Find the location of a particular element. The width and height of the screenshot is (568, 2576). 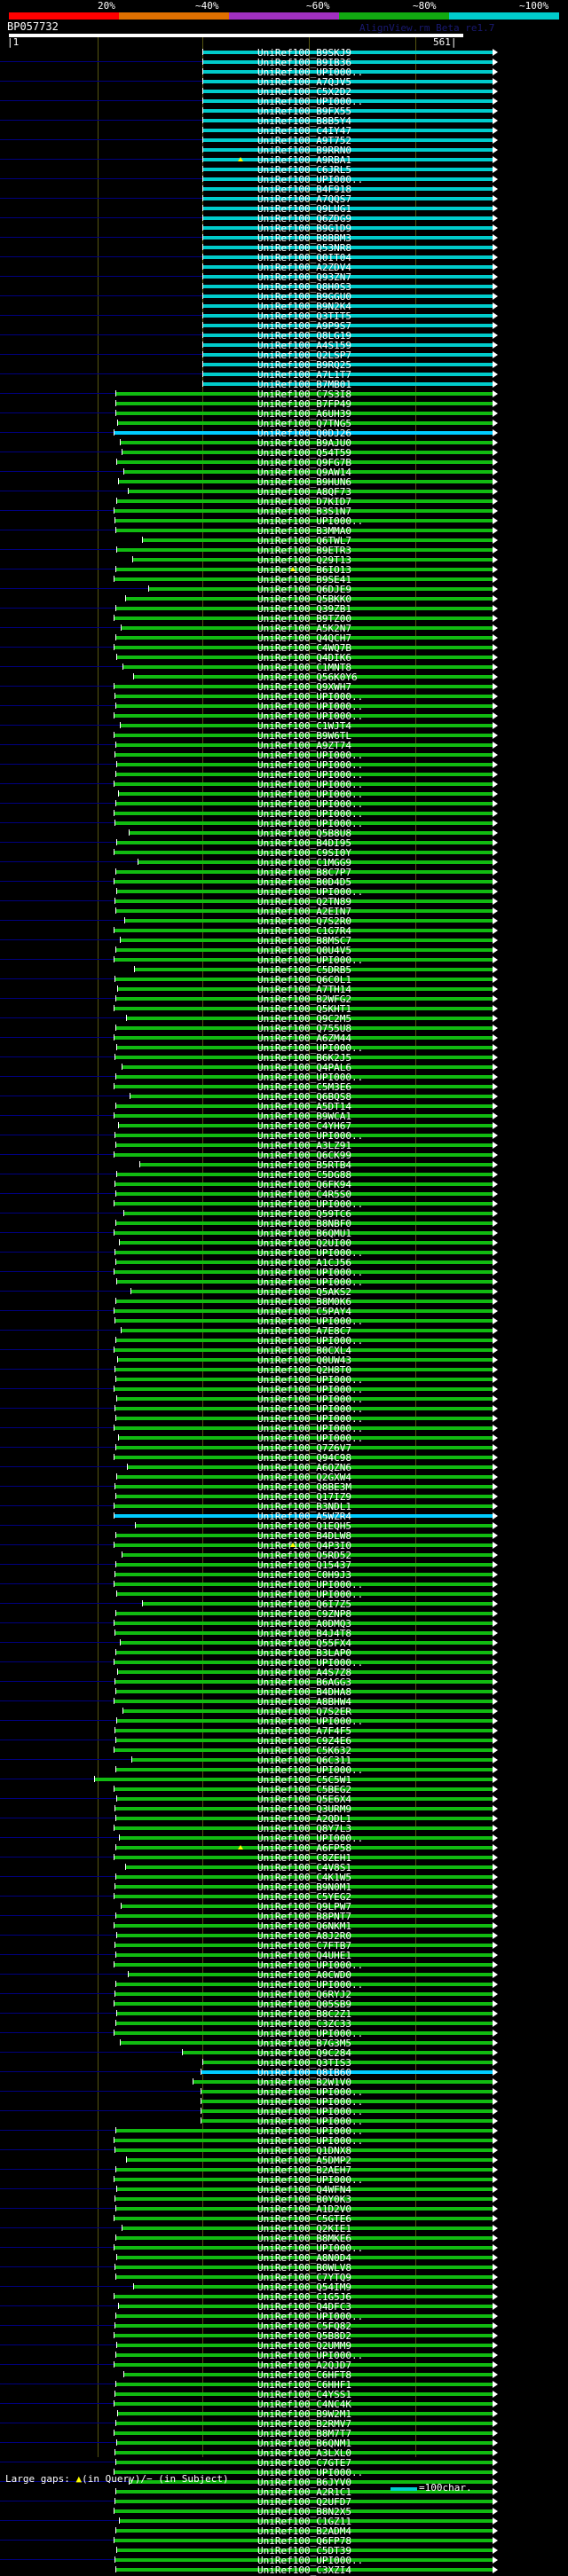

hit-row: UniRef100_C6HFT8 is located at coordinates (284, 2375).